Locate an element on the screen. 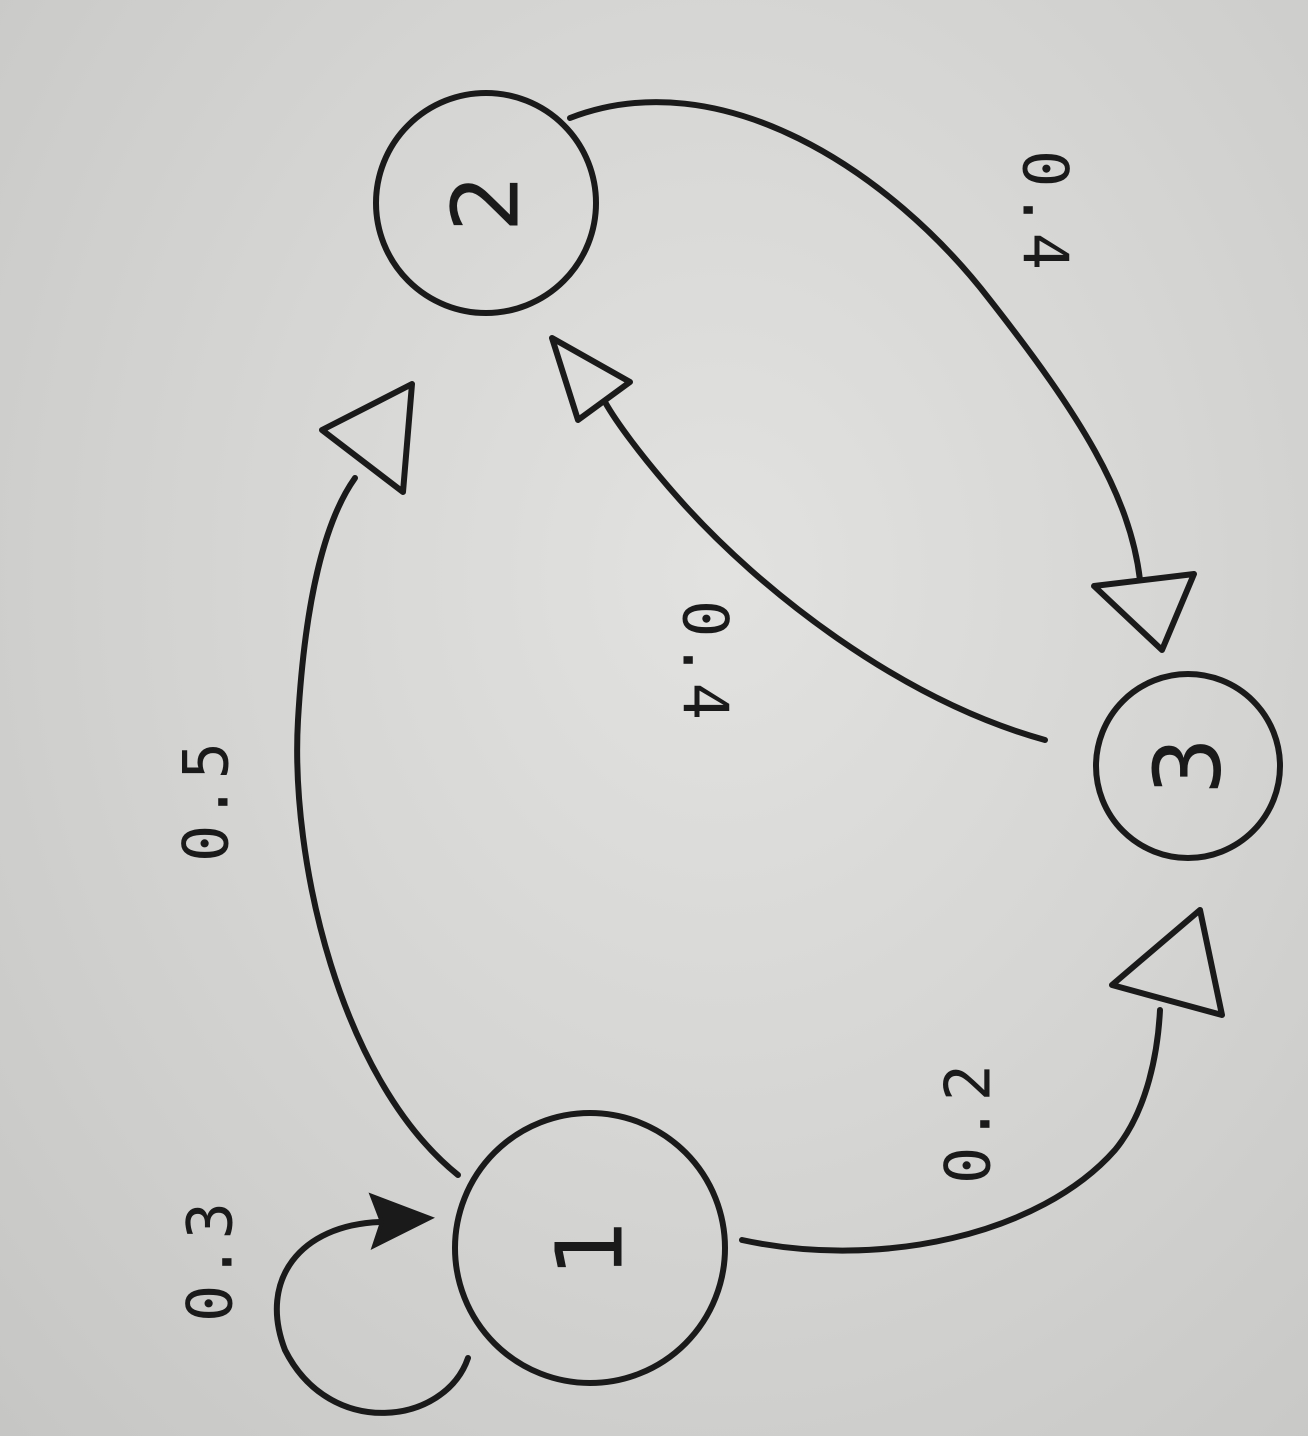 This screenshot has height=1436, width=1308. node-3-label: 3 is located at coordinates (1188, 766).